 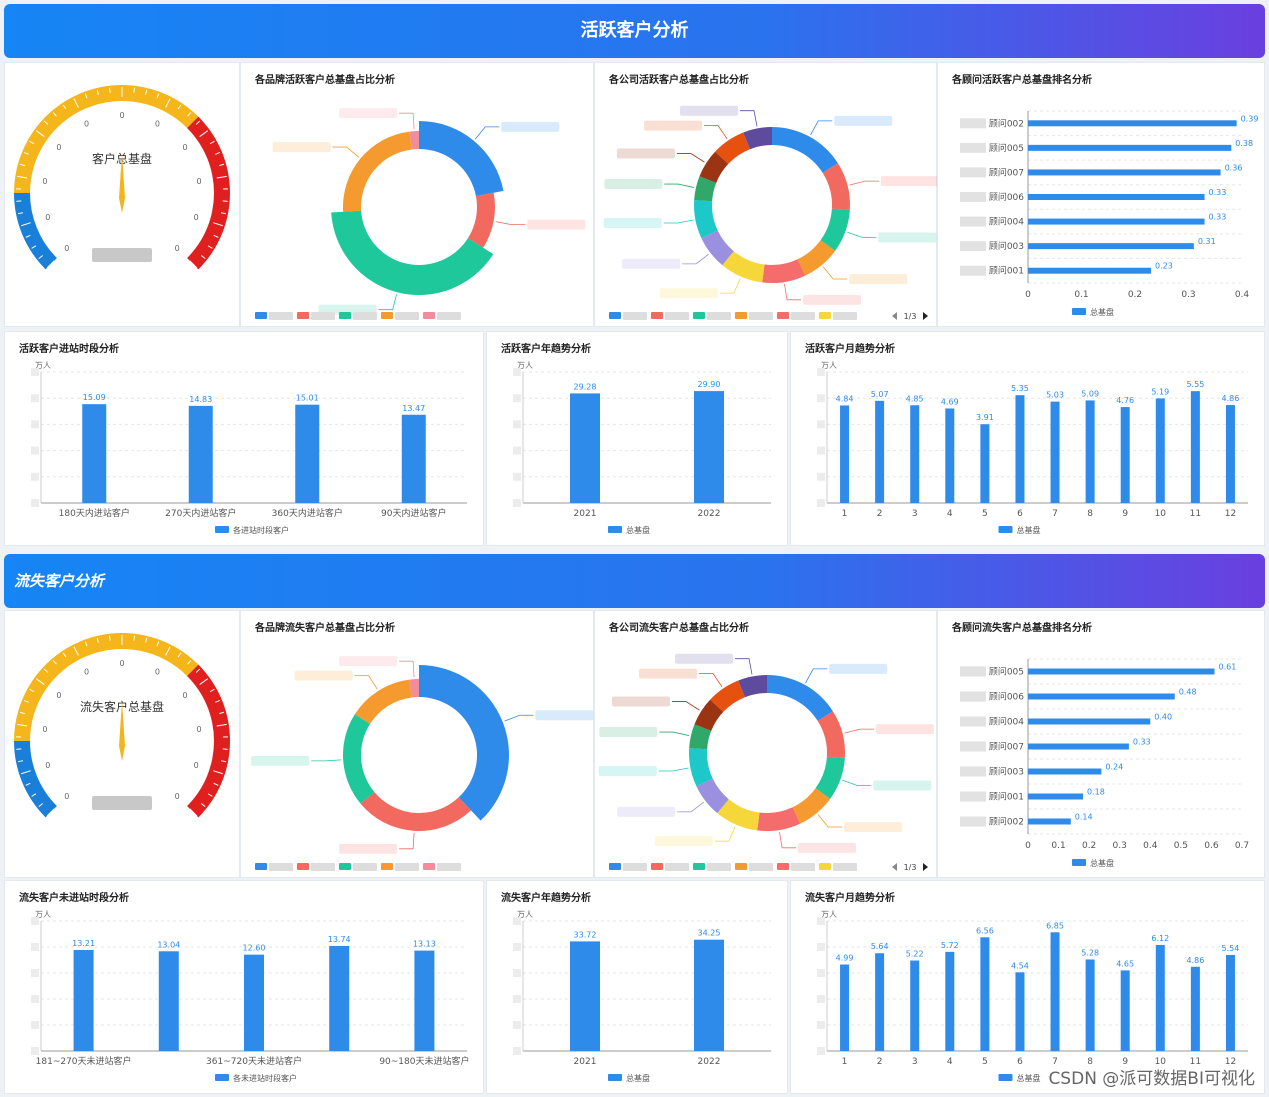 I want to click on x-tick-label: 0.6, so click(x=1211, y=846).